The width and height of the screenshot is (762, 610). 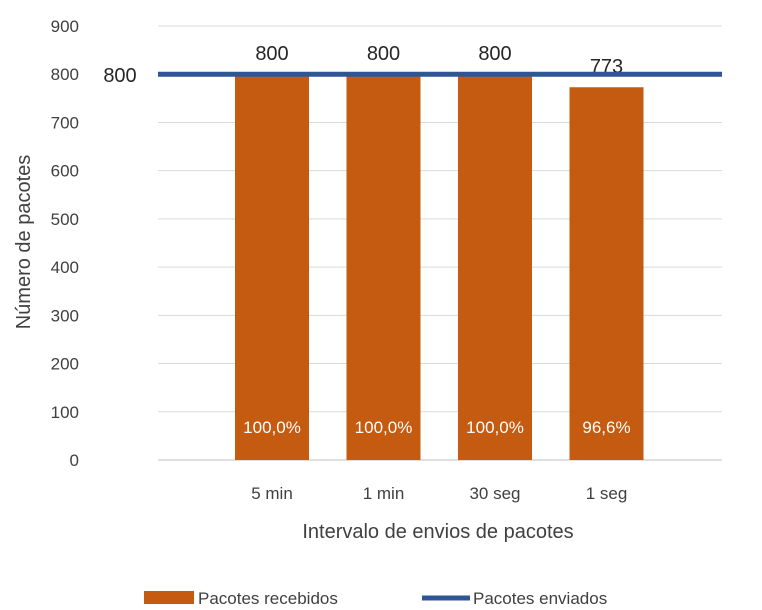 I want to click on y-tick-label: 800, so click(x=65, y=74).